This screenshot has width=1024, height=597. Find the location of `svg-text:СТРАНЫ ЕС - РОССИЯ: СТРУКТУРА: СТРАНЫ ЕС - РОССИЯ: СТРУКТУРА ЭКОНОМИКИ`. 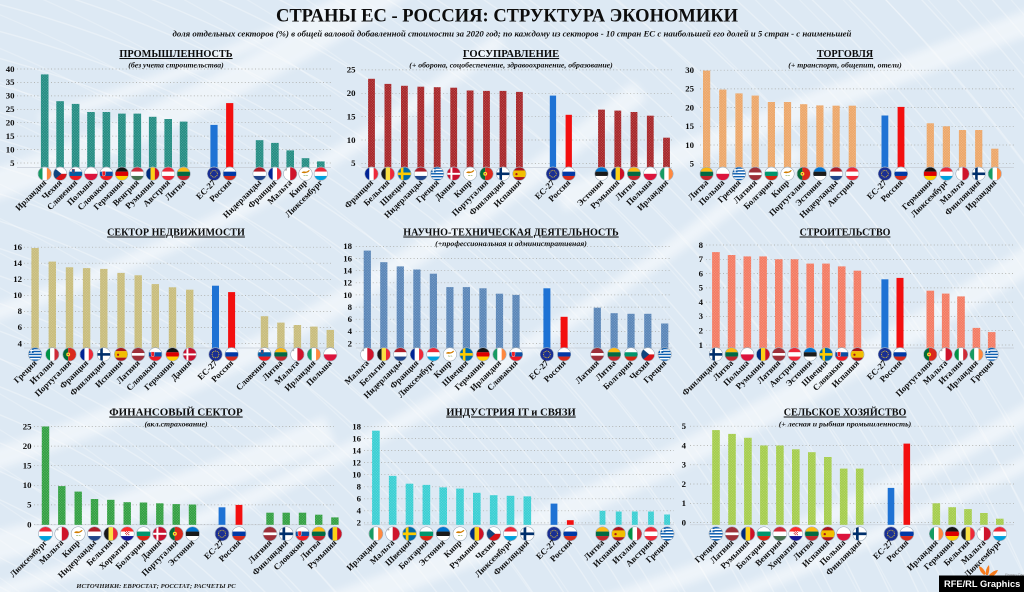

svg-text:СТРАНЫ ЕС - РОССИЯ: СТРУКТУРА: СТРАНЫ ЕС - РОССИЯ: СТРУКТУРА ЭКОНОМИКИ is located at coordinates (507, 17).